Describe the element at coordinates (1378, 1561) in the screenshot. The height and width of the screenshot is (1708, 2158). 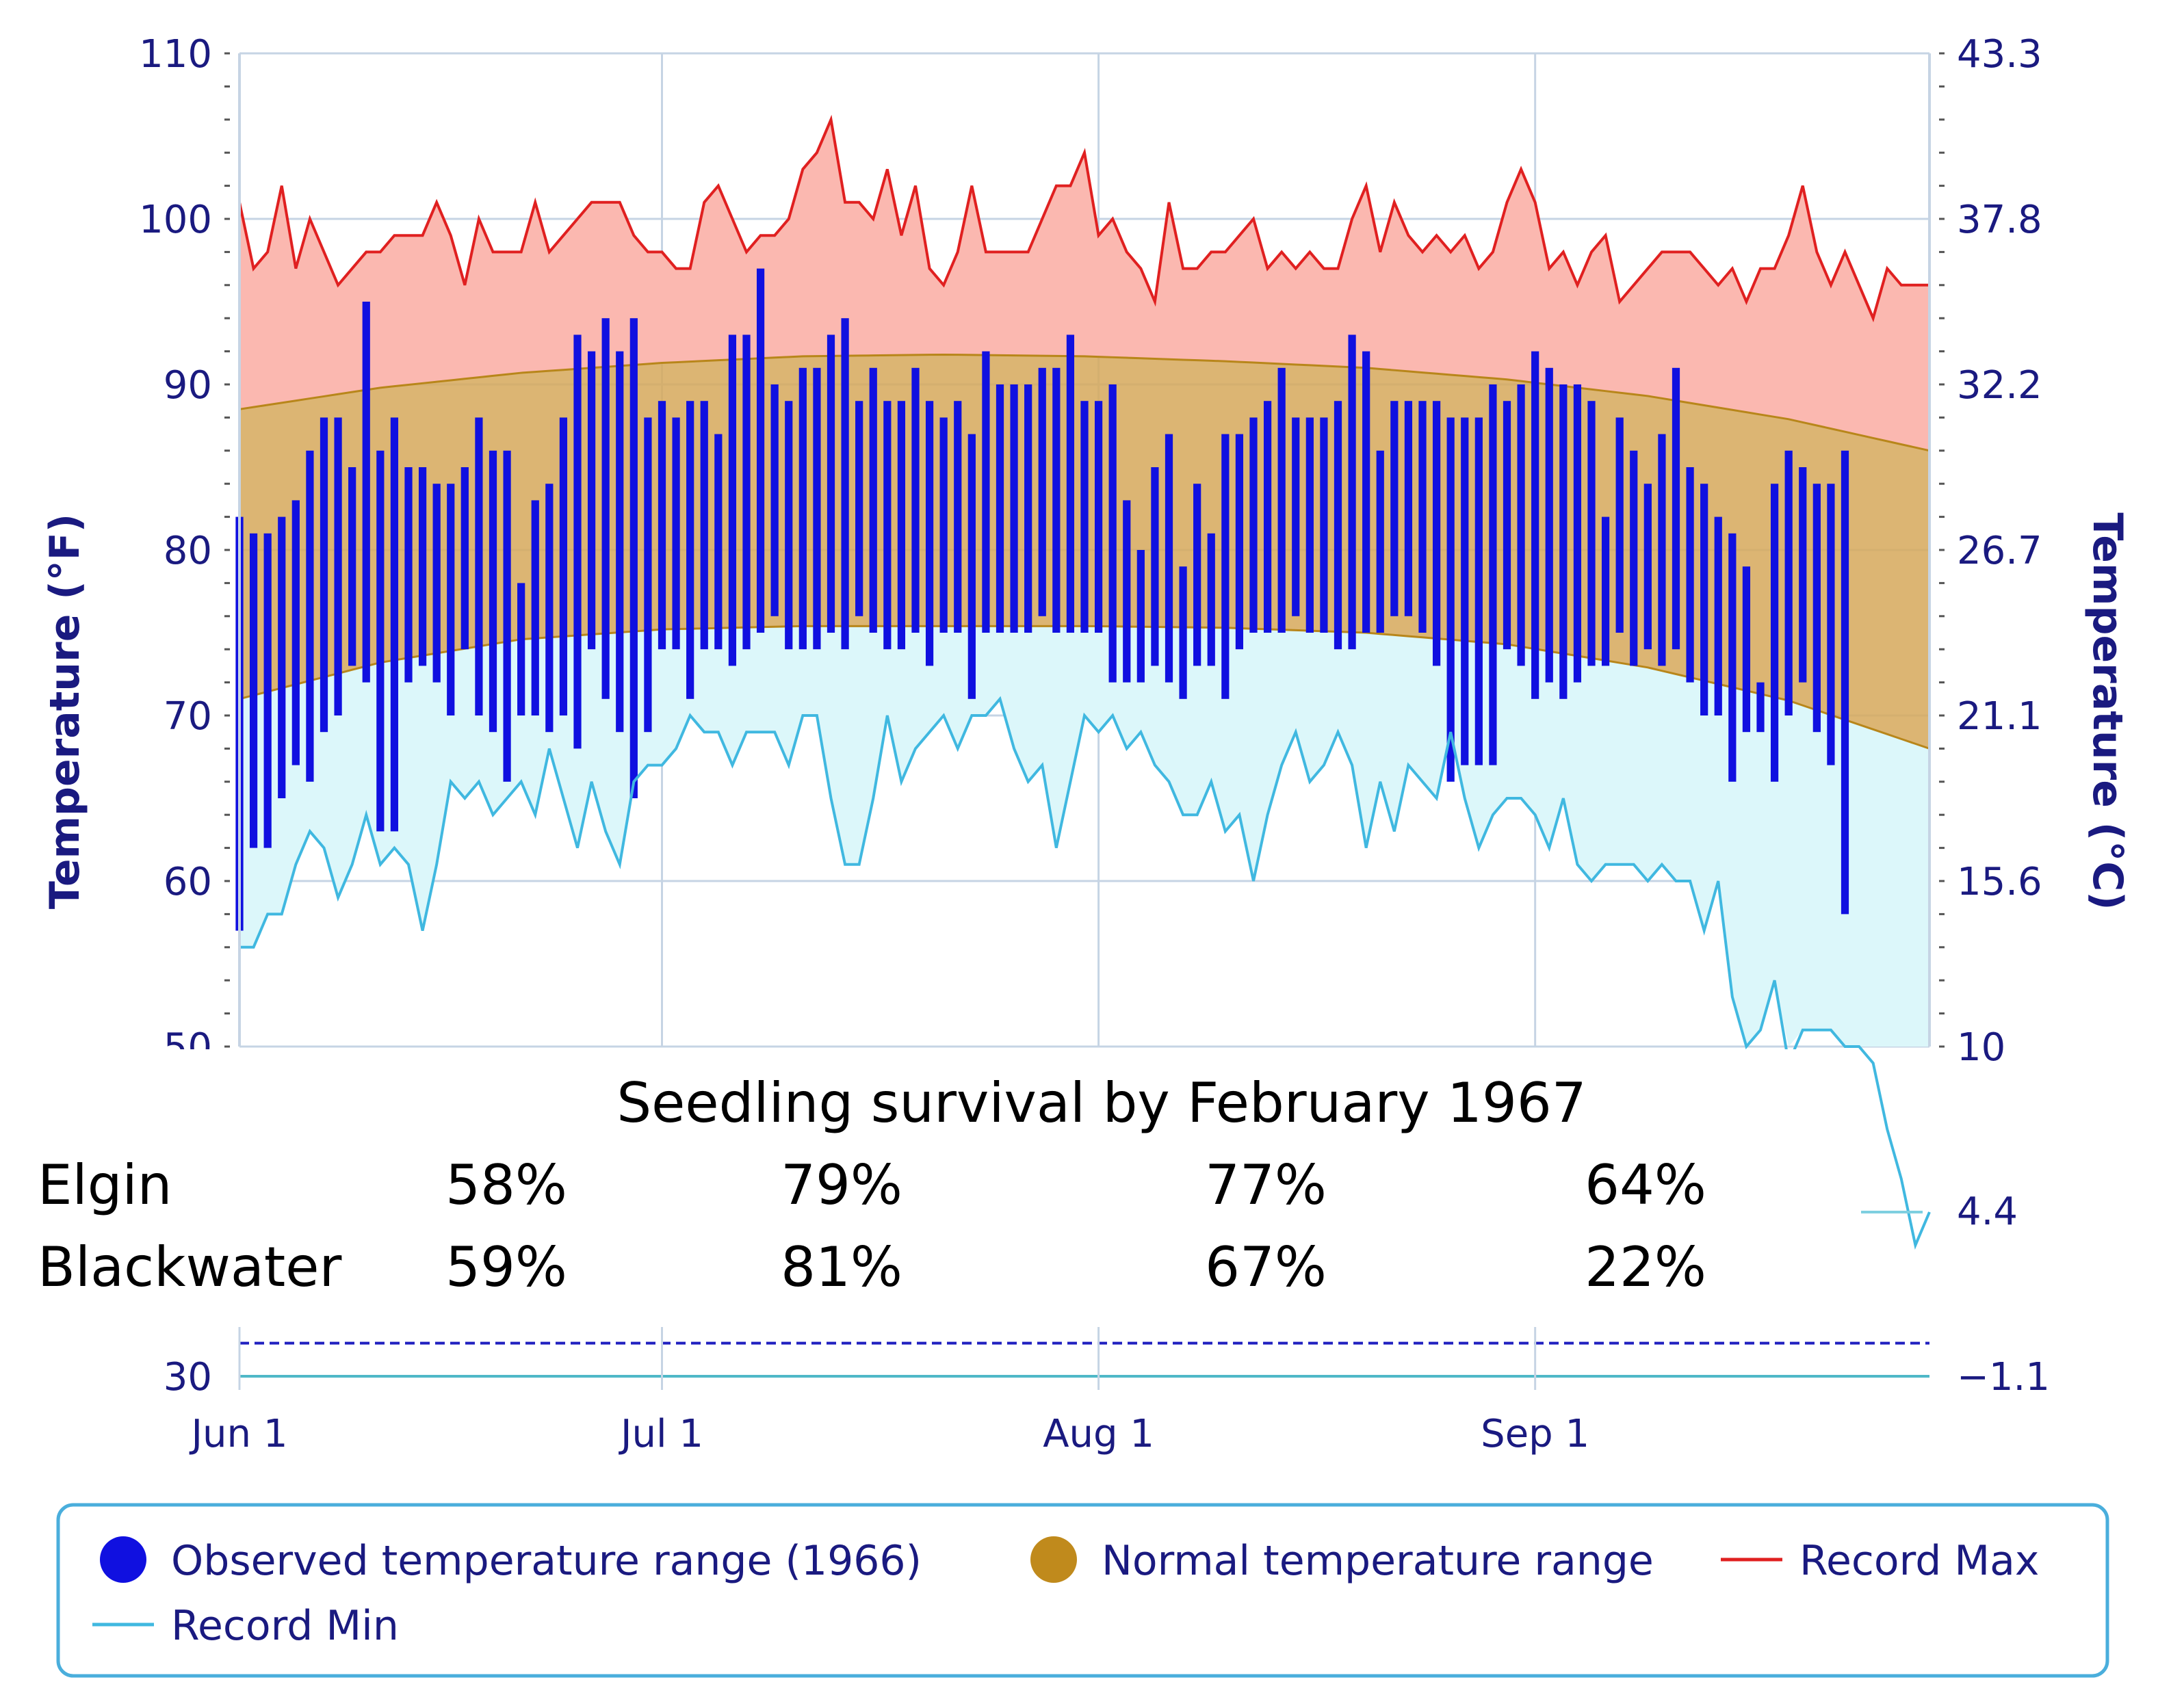
I see `legend-label: Normal temperature range` at that location.